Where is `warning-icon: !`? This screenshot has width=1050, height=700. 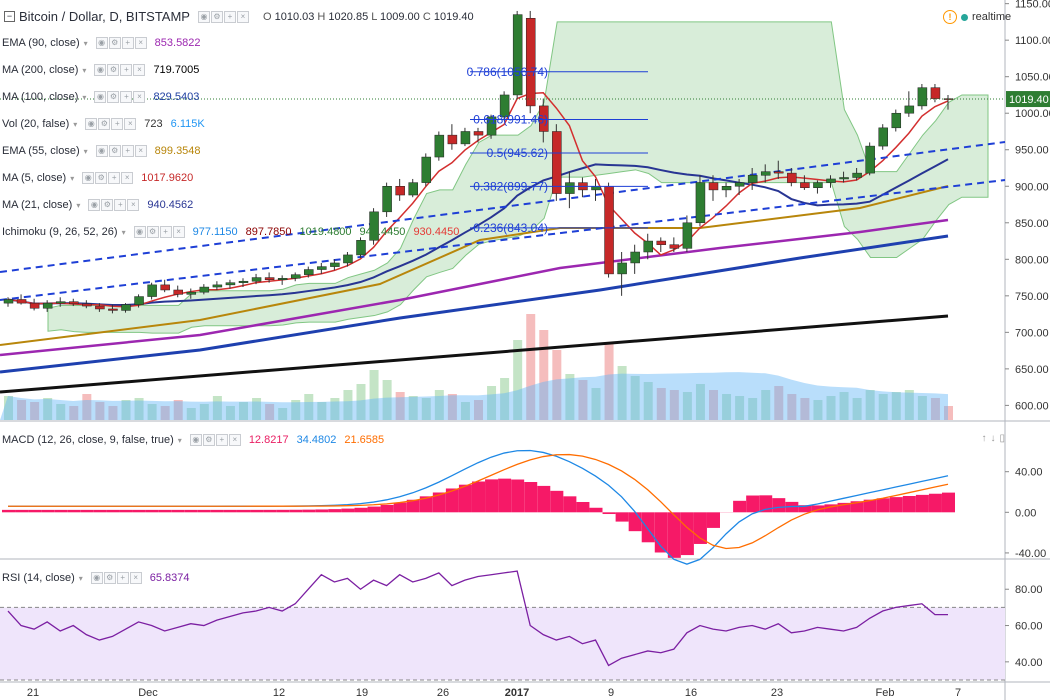
warning-icon: ! is located at coordinates (950, 17).